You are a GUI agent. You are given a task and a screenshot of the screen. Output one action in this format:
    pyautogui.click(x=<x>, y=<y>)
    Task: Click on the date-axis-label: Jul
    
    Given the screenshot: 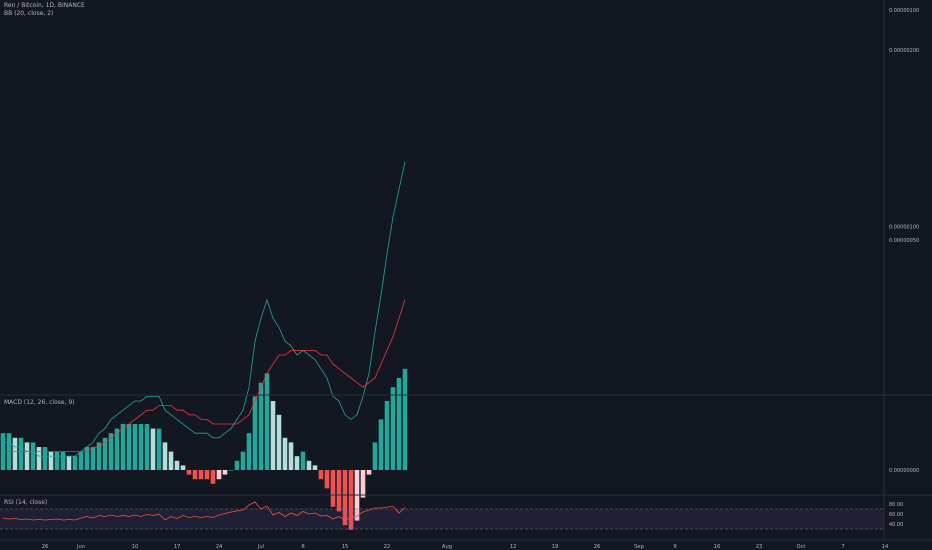 What is the action you would take?
    pyautogui.click(x=260, y=547)
    